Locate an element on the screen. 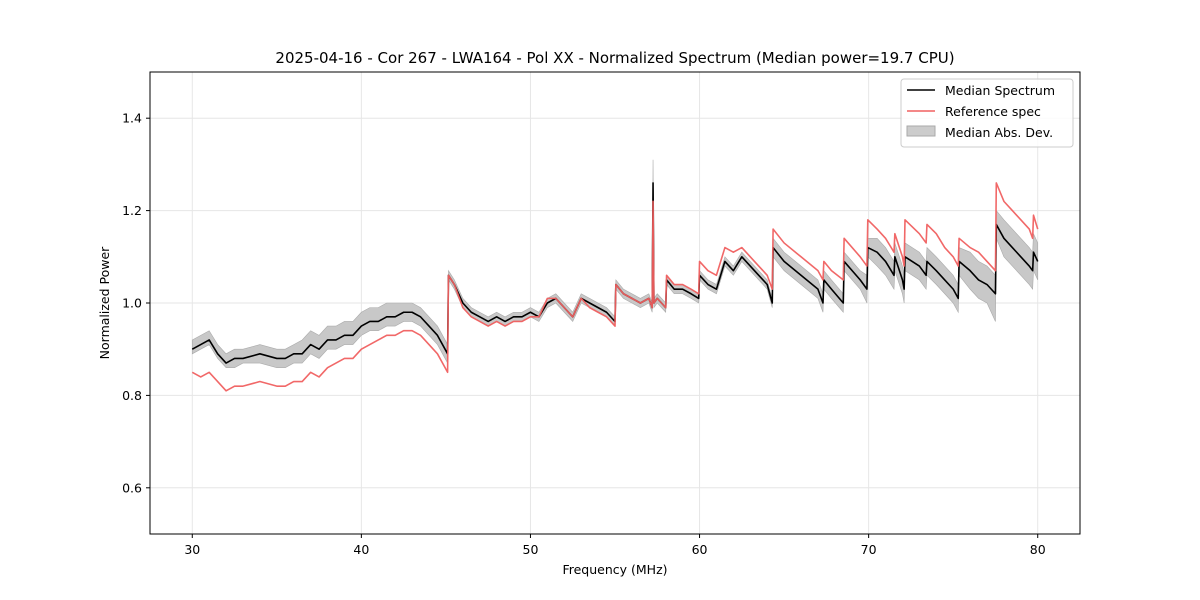 The height and width of the screenshot is (600, 1200). y-tick-label: 1.0 is located at coordinates (132, 303).